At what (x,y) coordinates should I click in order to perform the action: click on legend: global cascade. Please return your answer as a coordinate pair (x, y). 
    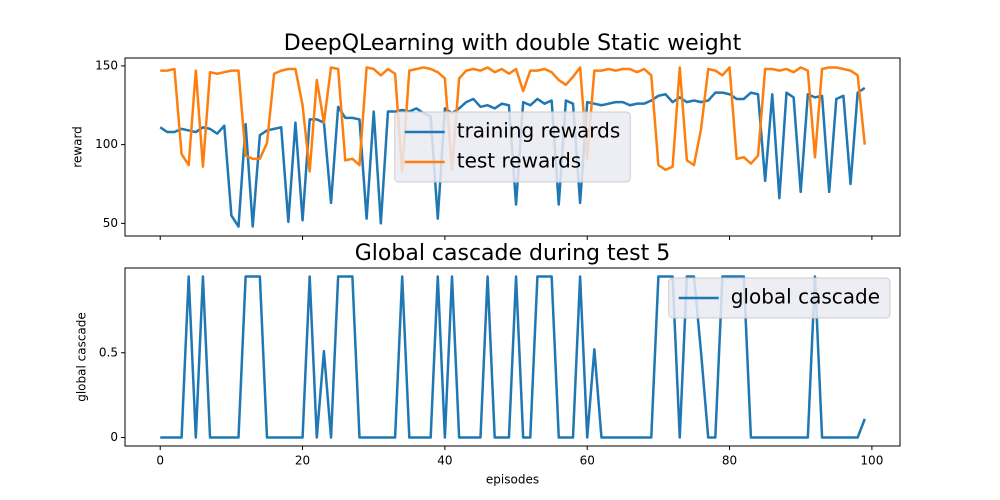
    Looking at the image, I should click on (779, 298).